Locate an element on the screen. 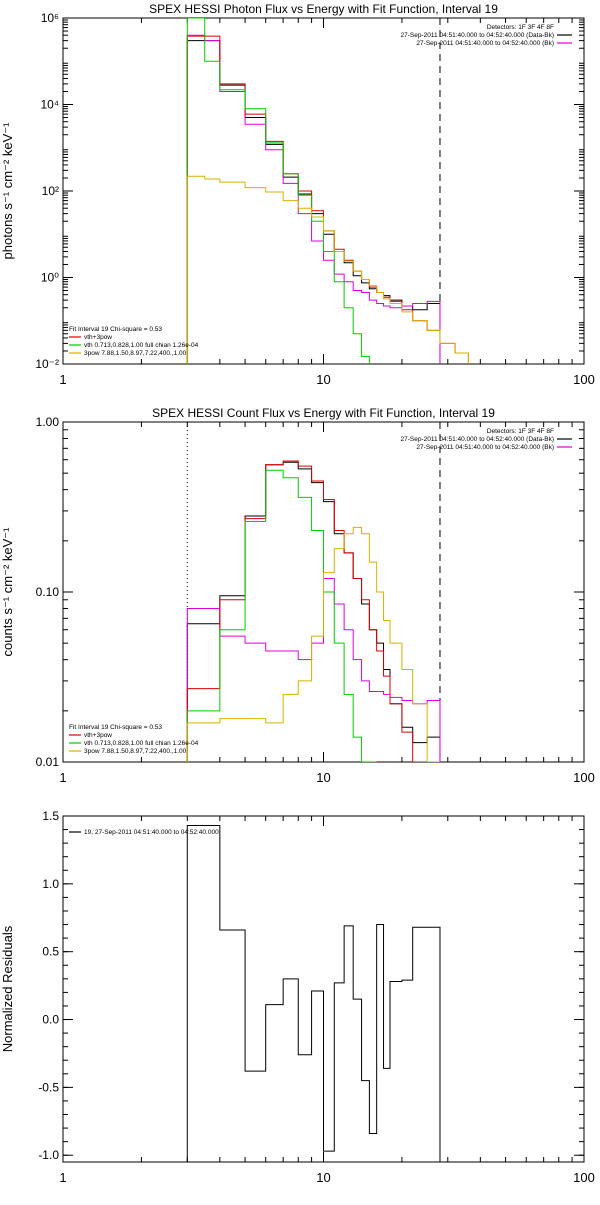 The height and width of the screenshot is (1205, 600). y-axis-label: photons s⁻¹ cm⁻² keV⁻¹ is located at coordinates (7, 191).